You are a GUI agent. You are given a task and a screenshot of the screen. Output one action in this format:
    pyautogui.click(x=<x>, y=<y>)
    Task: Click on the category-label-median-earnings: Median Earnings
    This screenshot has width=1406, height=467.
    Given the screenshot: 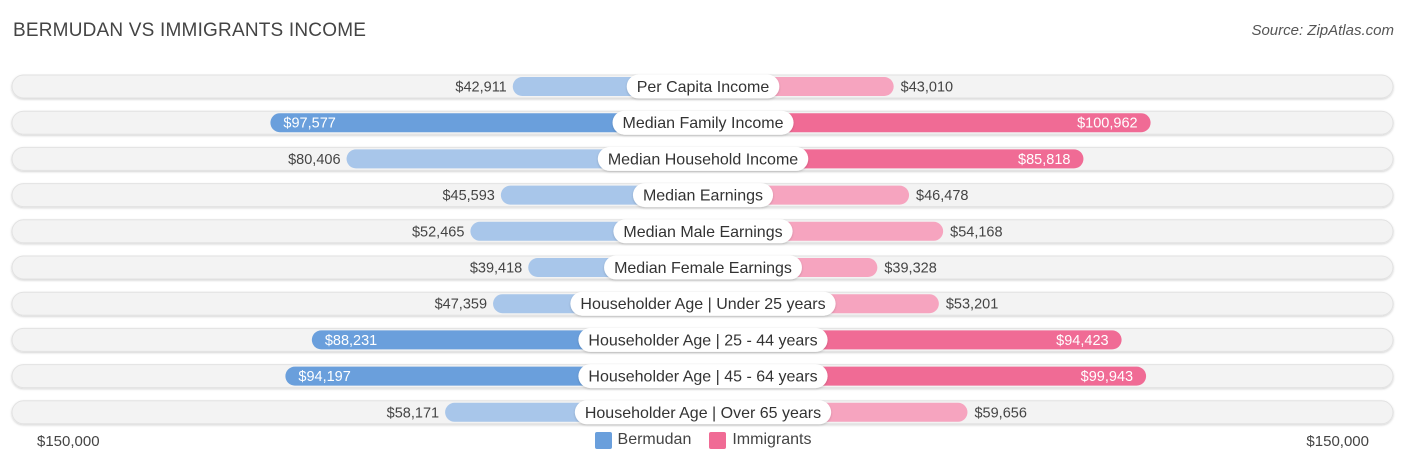 What is the action you would take?
    pyautogui.click(x=703, y=196)
    